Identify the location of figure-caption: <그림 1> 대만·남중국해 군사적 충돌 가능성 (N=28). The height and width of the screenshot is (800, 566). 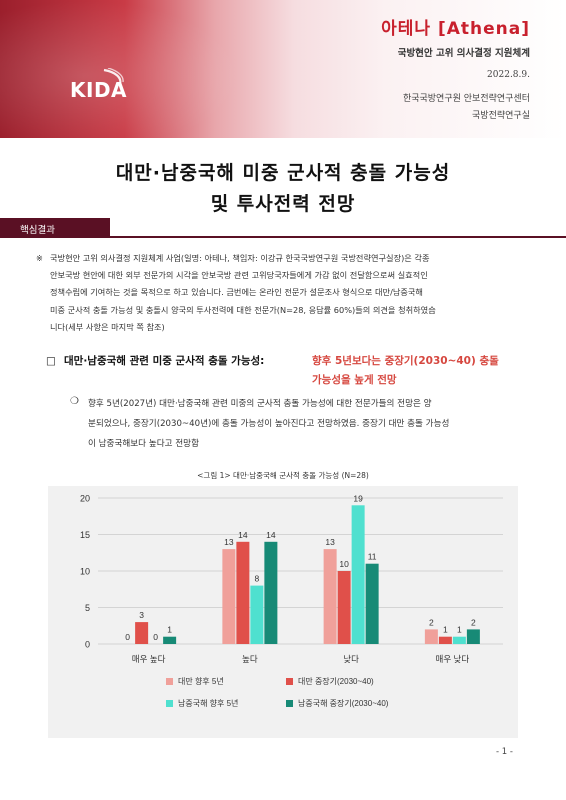
(283, 475).